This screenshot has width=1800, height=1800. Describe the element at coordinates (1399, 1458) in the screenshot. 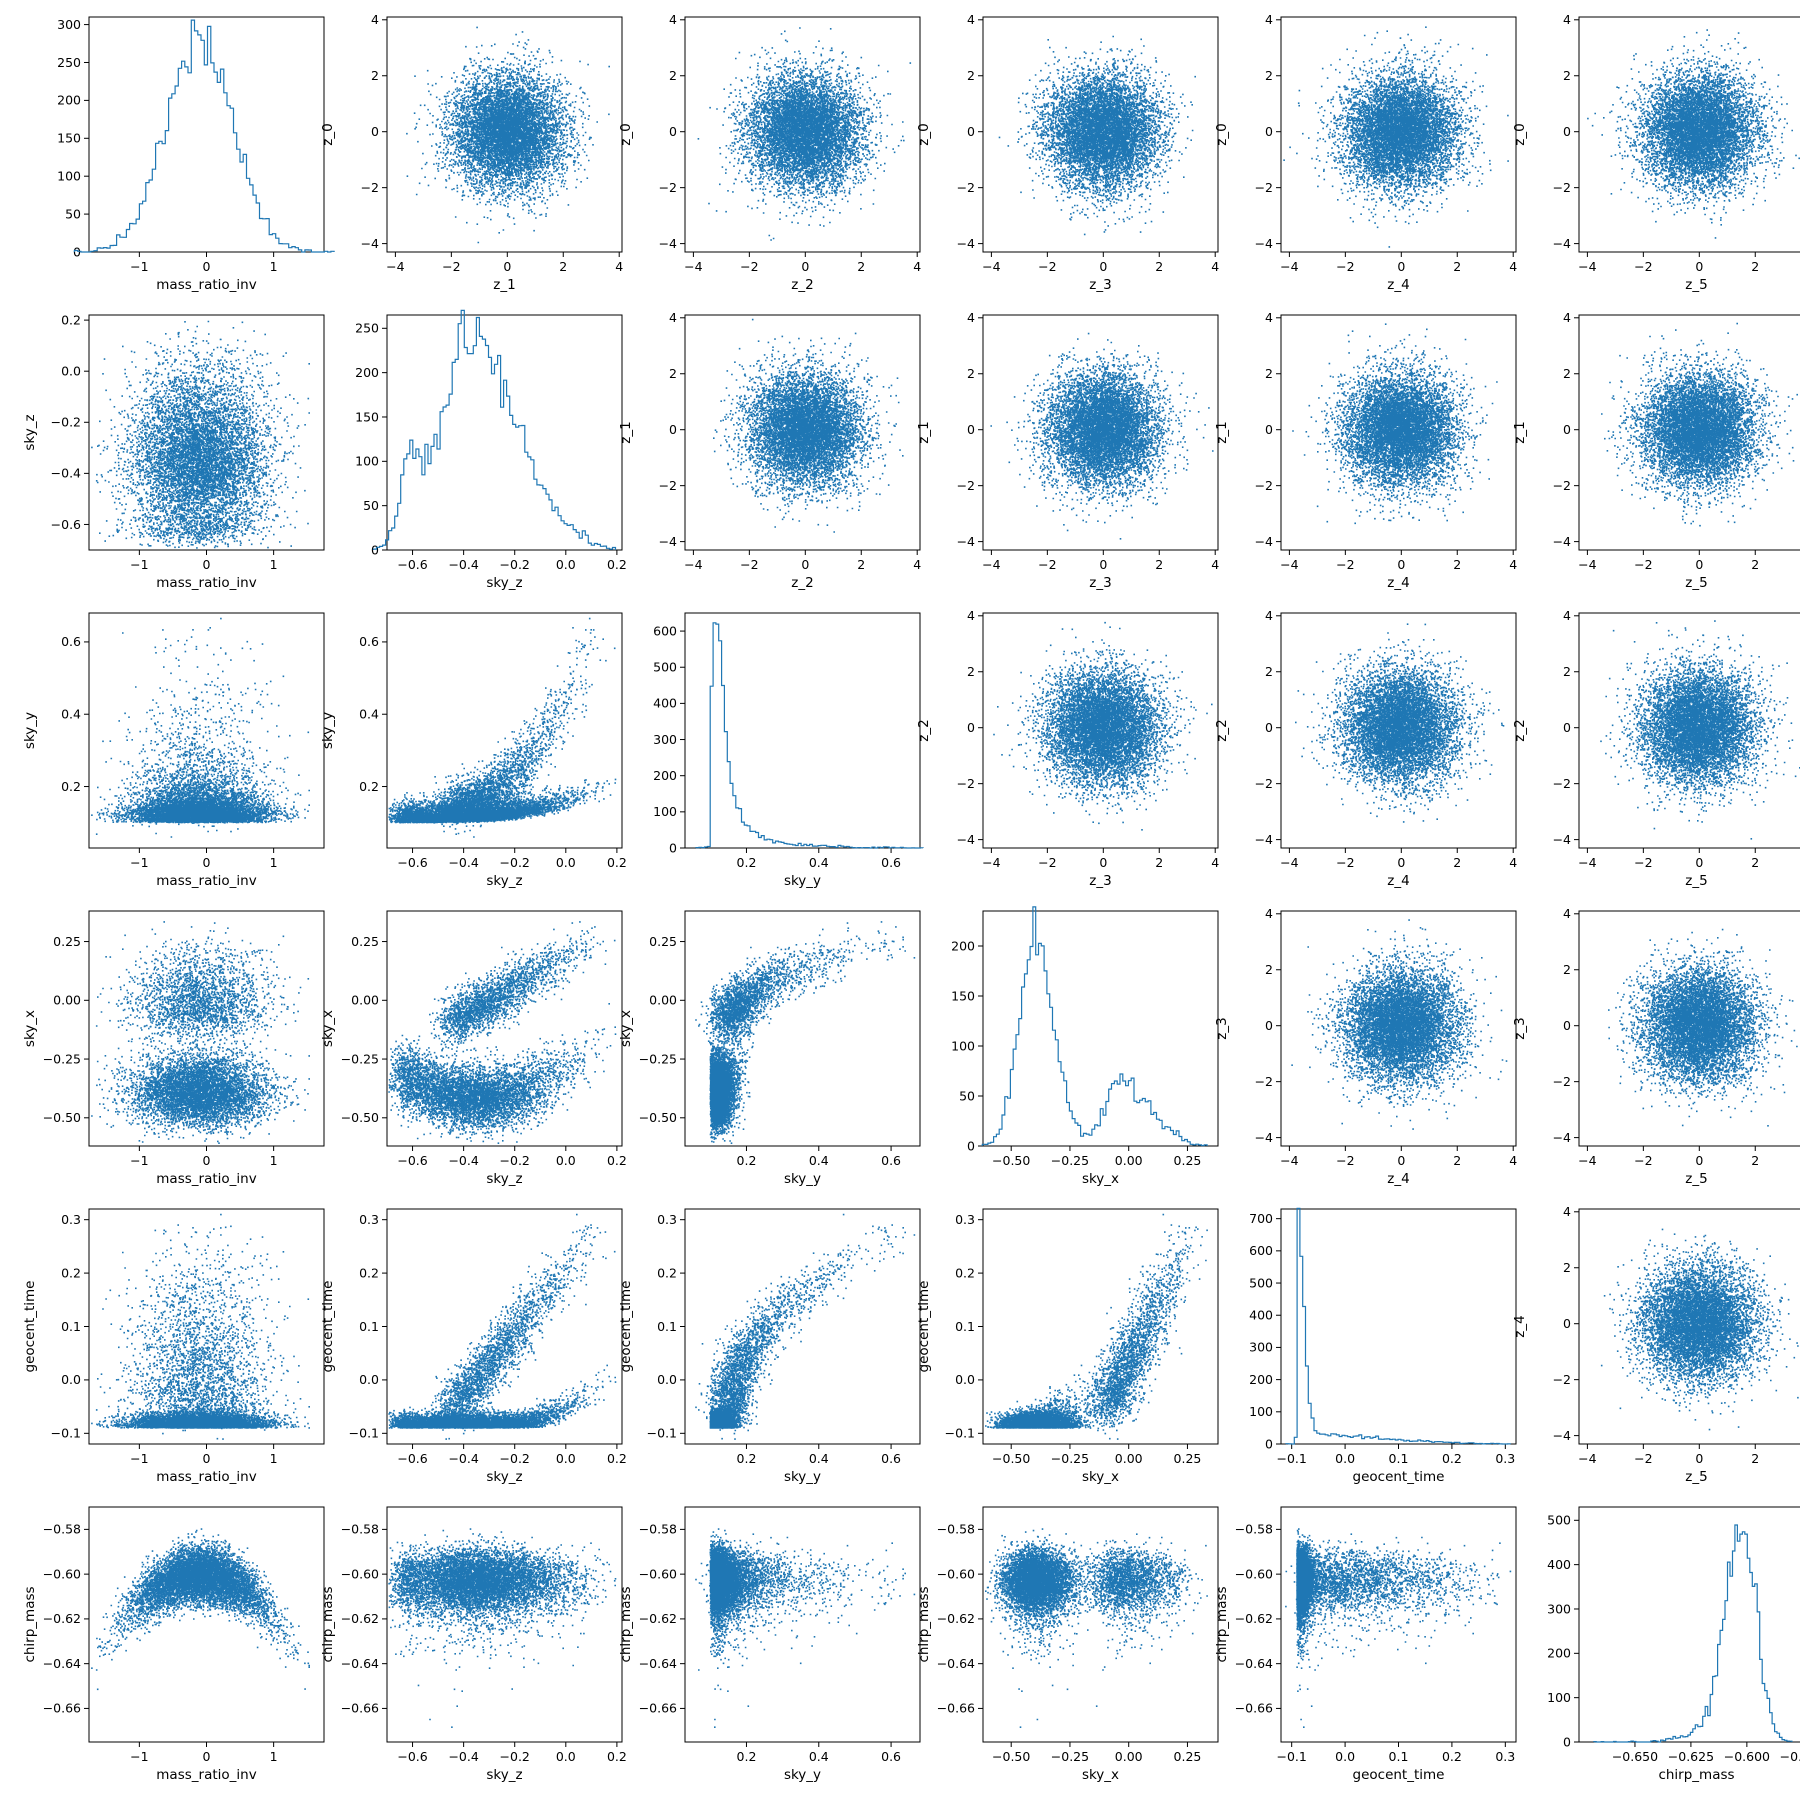

I see `panel-r4-c4-xtick-label: 0.1` at that location.